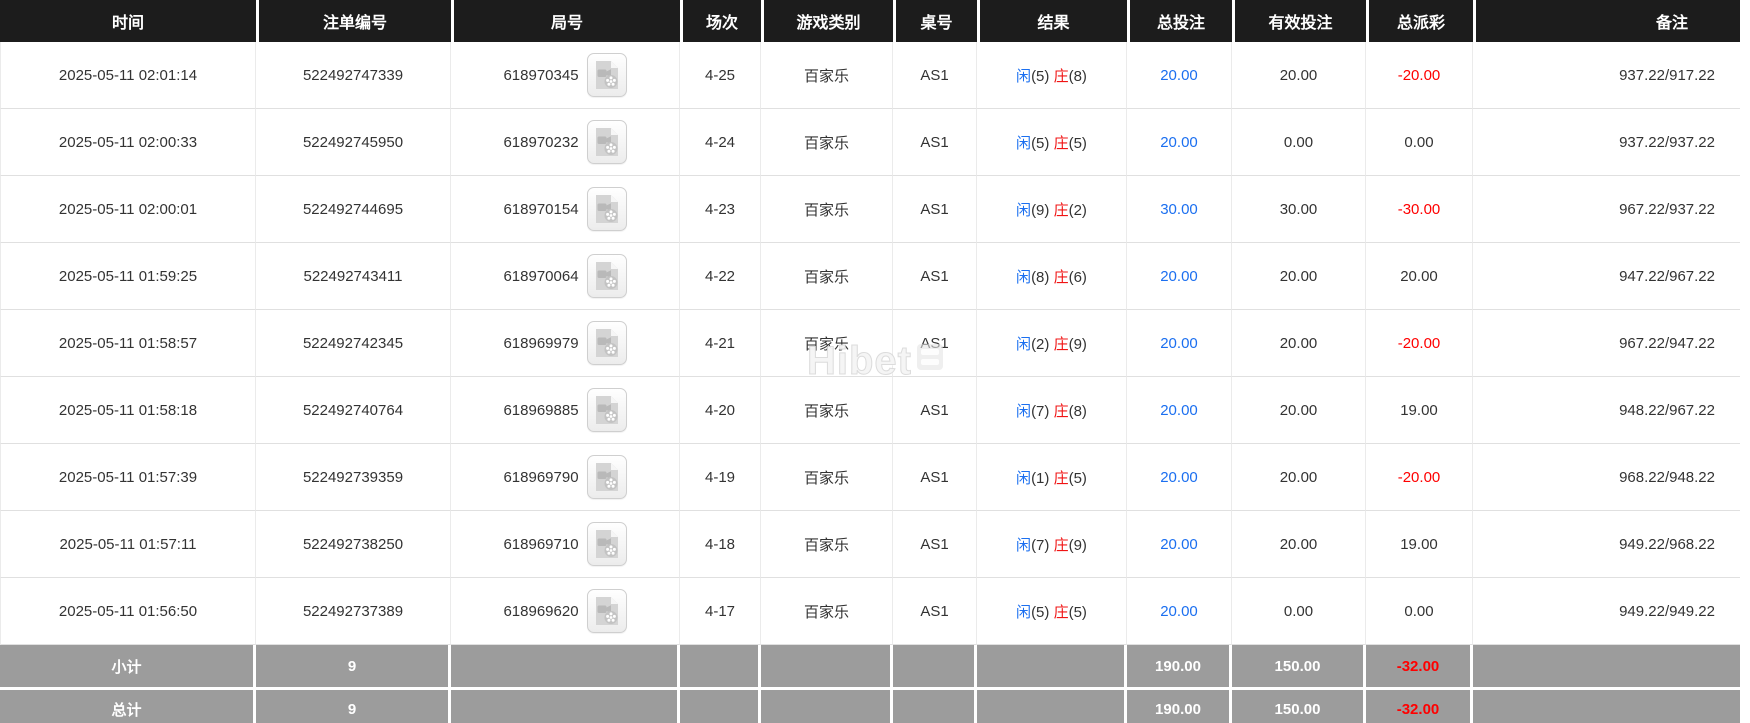 Image resolution: width=1750 pixels, height=723 pixels. What do you see at coordinates (353, 666) in the screenshot?
I see `subtotal-count: 9` at bounding box center [353, 666].